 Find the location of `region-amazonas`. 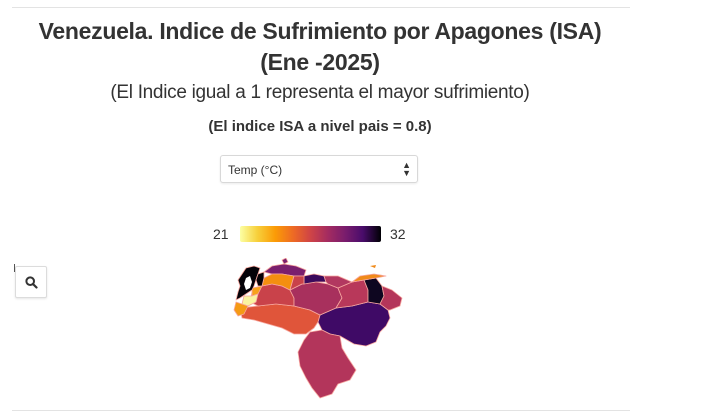

region-amazonas is located at coordinates (327, 364).